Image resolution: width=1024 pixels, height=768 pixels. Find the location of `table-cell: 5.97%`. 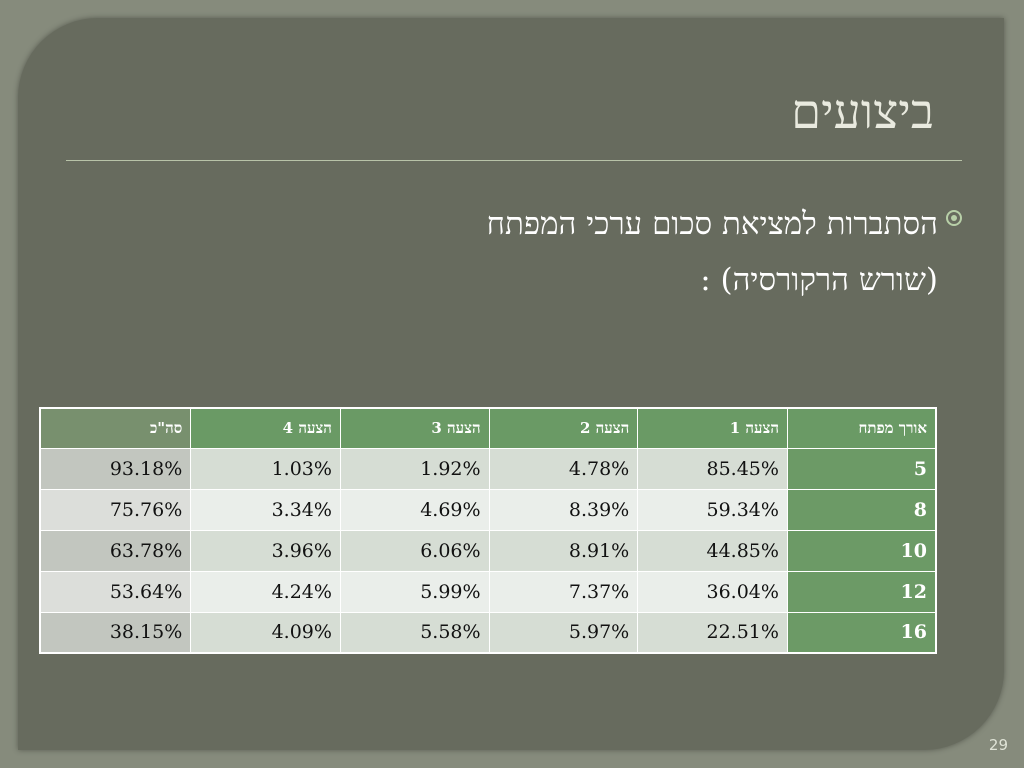

table-cell: 5.97% is located at coordinates (563, 632).